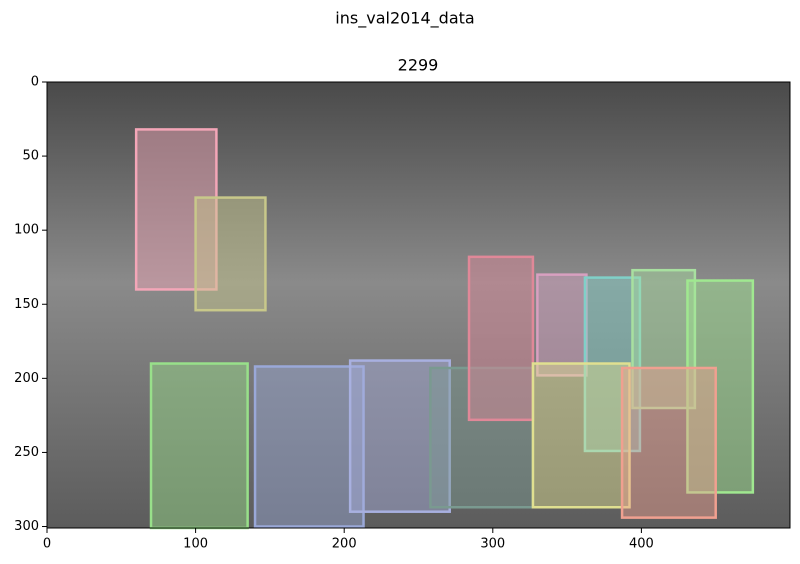 The height and width of the screenshot is (564, 800). Describe the element at coordinates (344, 544) in the screenshot. I see `x-tick-label: 200` at that location.